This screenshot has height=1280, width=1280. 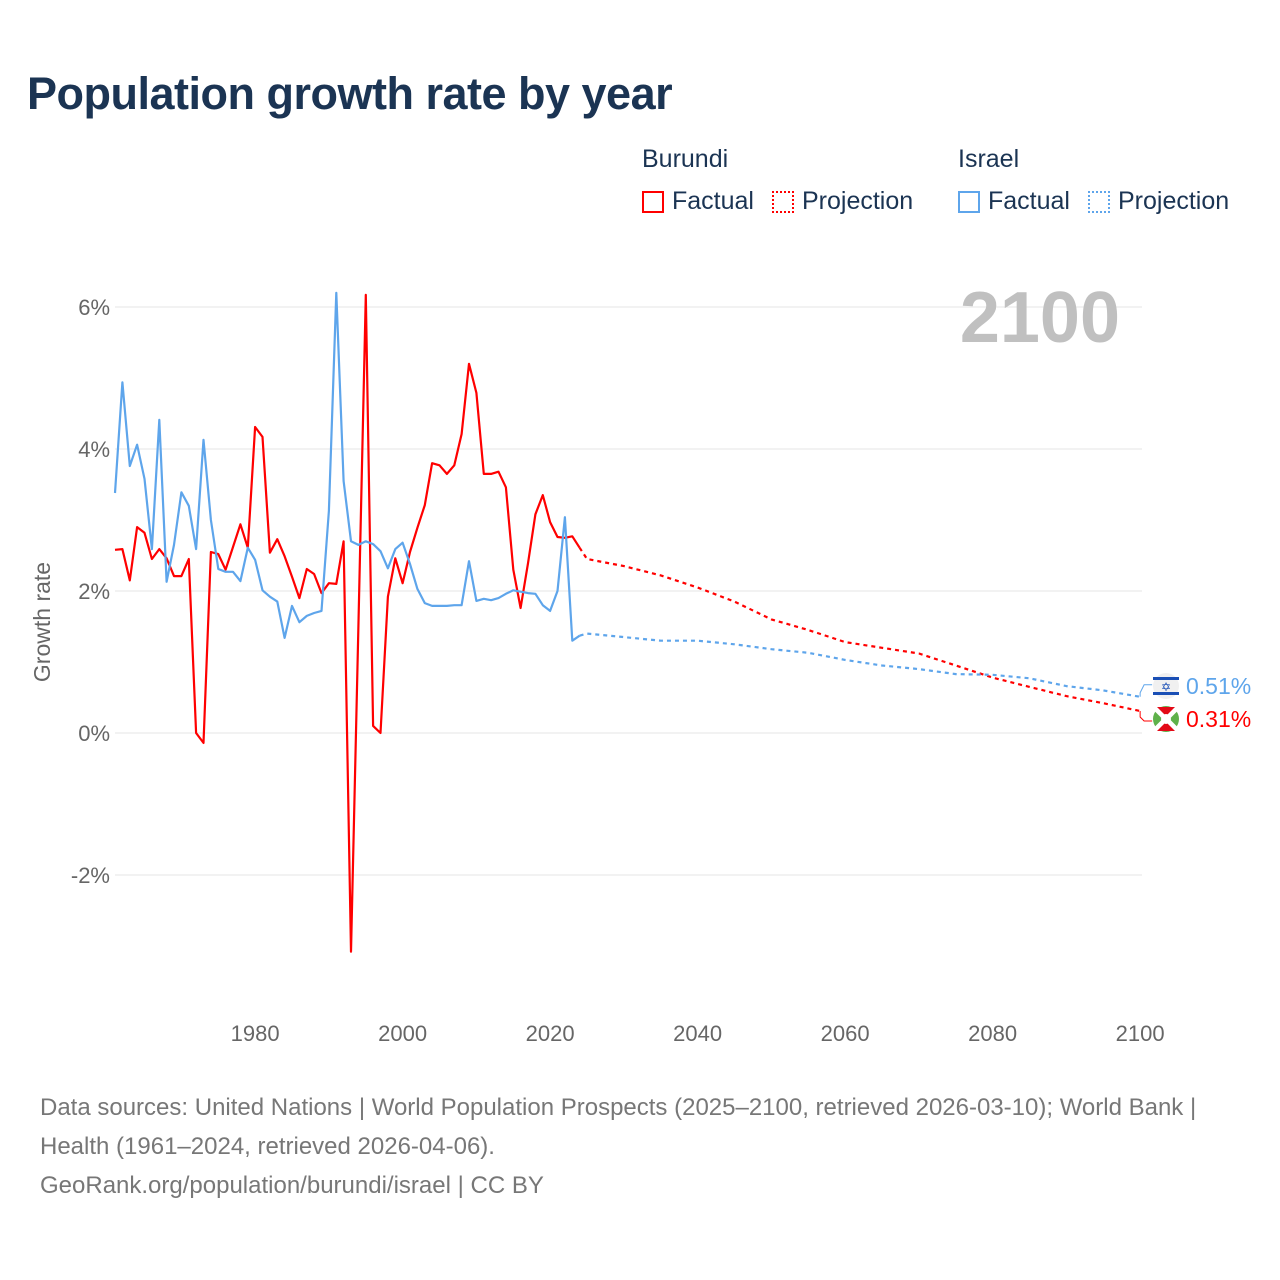 What do you see at coordinates (1218, 686) in the screenshot?
I see `end-value-israel: 0.51%` at bounding box center [1218, 686].